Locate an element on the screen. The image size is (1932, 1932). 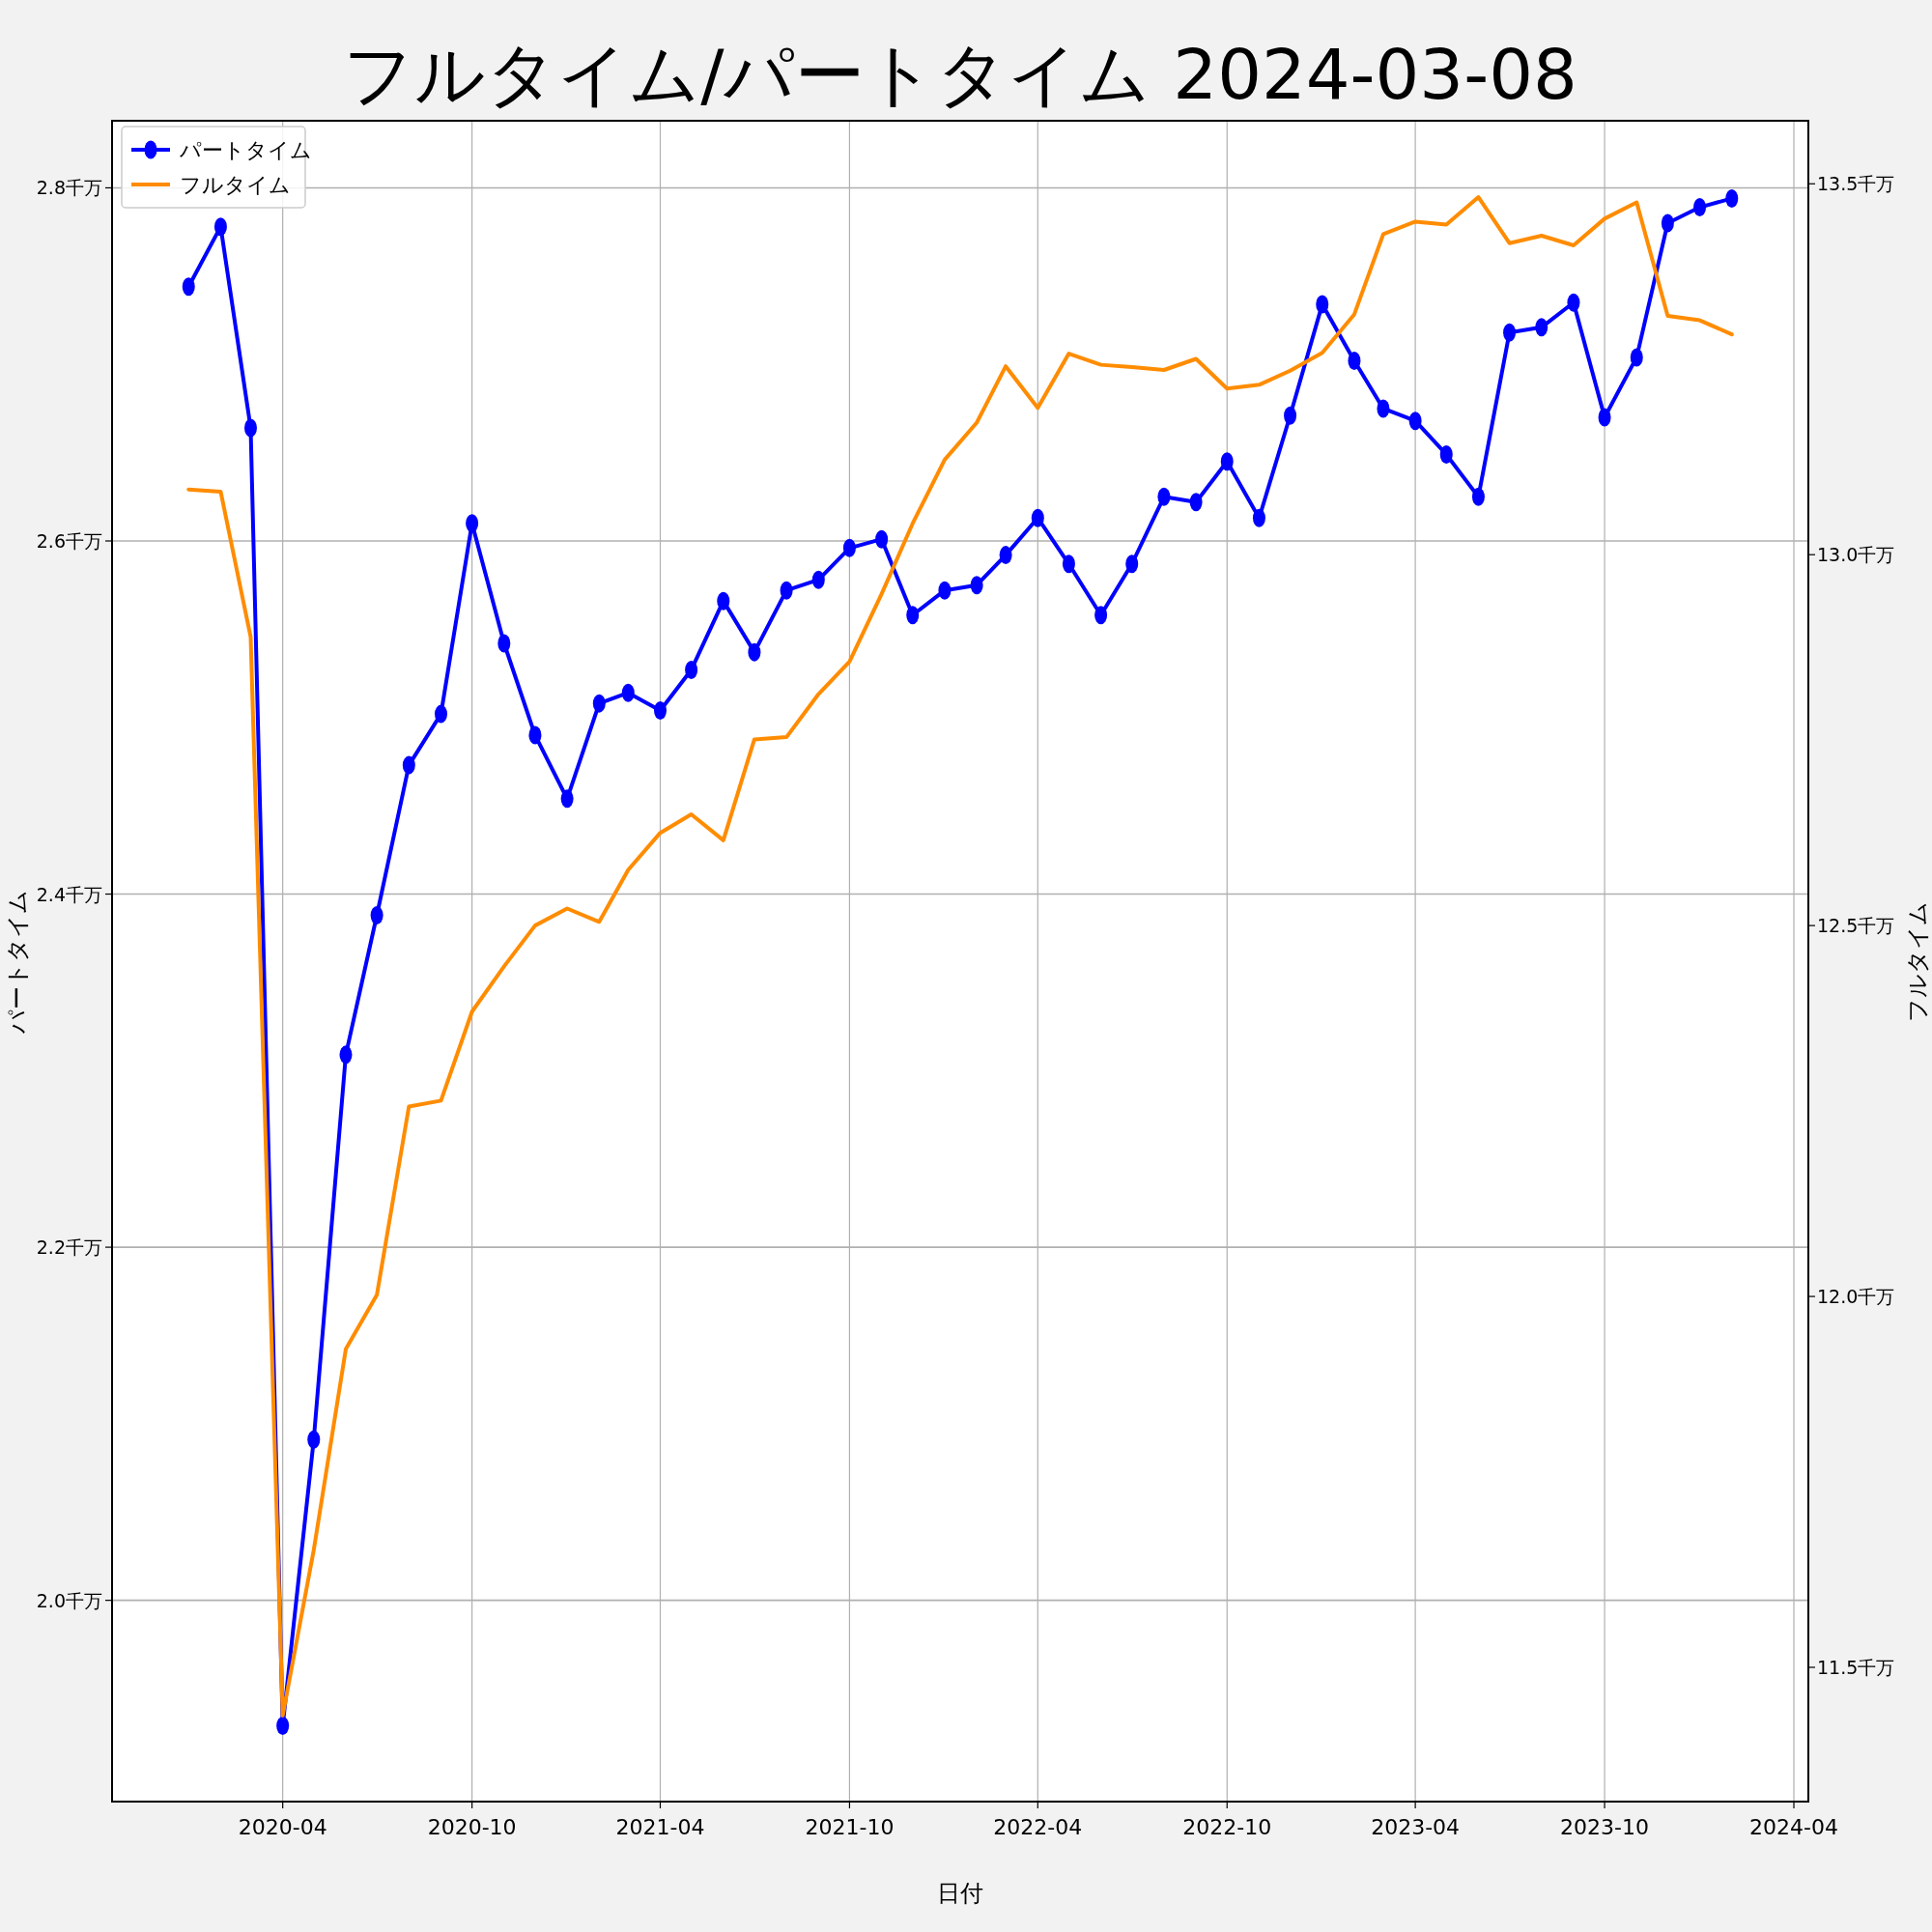
legend-label: パートタイム is located at coordinates (245, 150).